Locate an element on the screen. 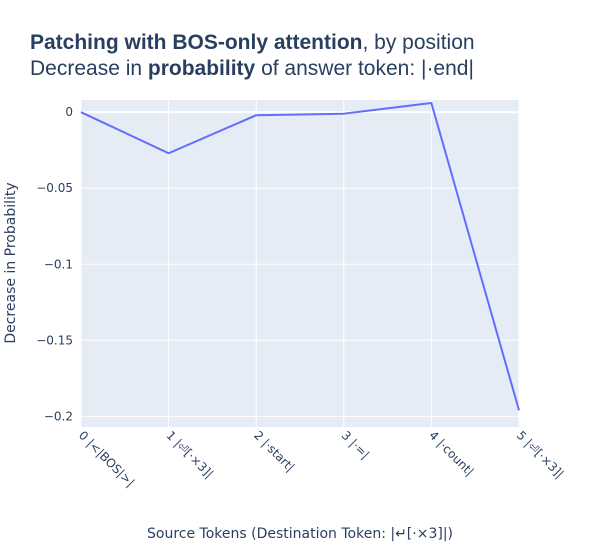 This screenshot has width=600, height=550. x-tick-label-1: 1 |⏎[·×3]| is located at coordinates (189, 454).